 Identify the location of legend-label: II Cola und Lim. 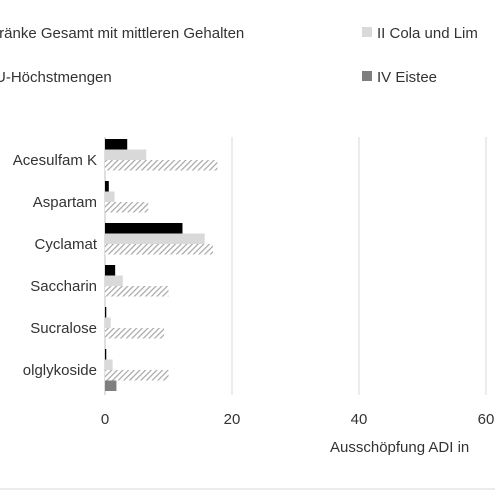
(427, 33).